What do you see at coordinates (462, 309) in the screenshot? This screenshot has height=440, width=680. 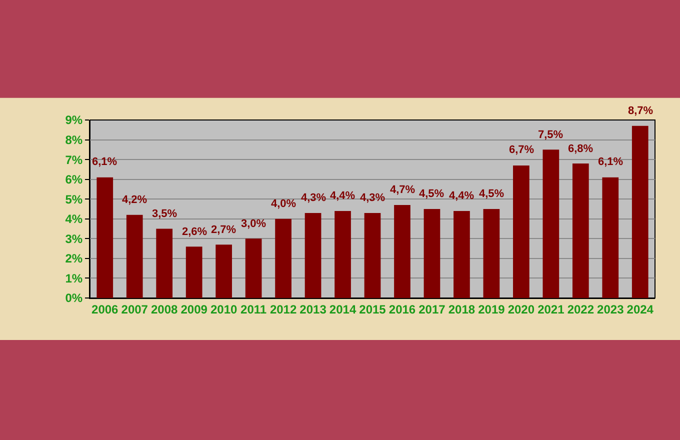 I see `x-tick-label: 2018` at bounding box center [462, 309].